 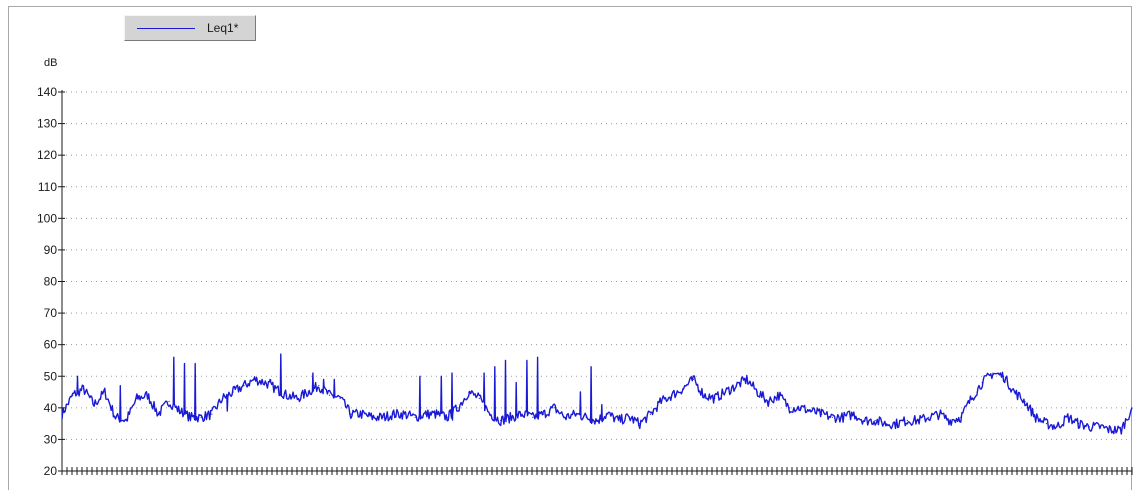 I want to click on y-tick-label: 80, so click(x=51, y=282).